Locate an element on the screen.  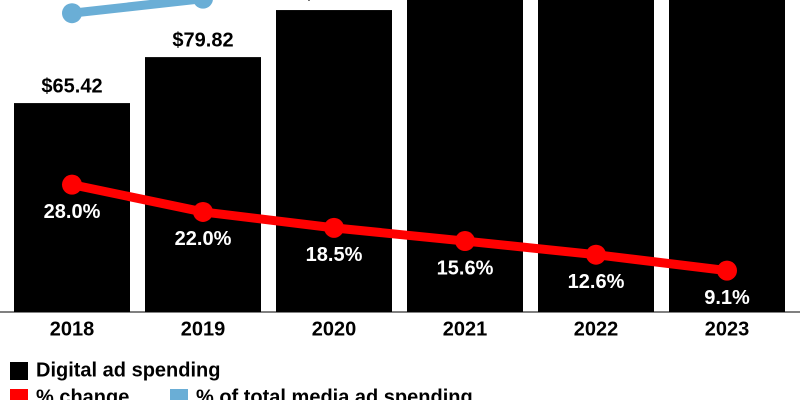
x-tick-label: 2021 is located at coordinates (465, 329).